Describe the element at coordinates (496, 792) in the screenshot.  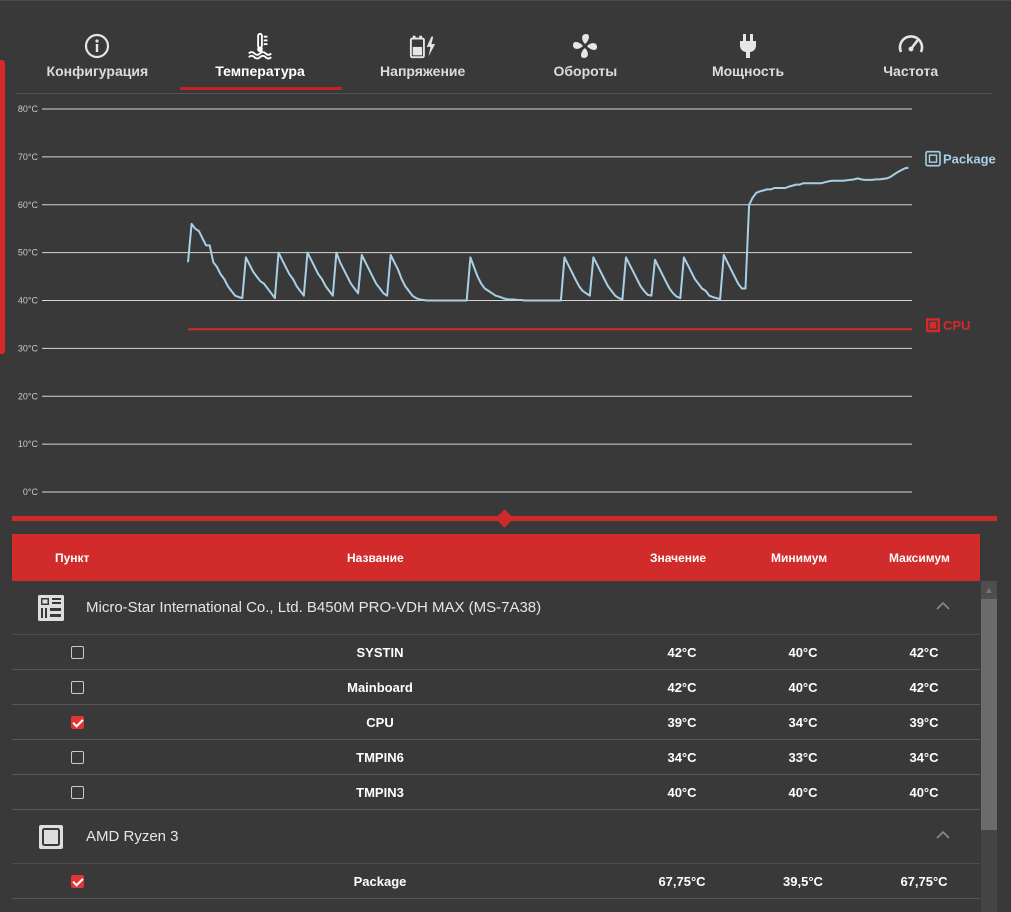
I see `table-row: TMPIN3 40°C 40°C 40°C` at that location.